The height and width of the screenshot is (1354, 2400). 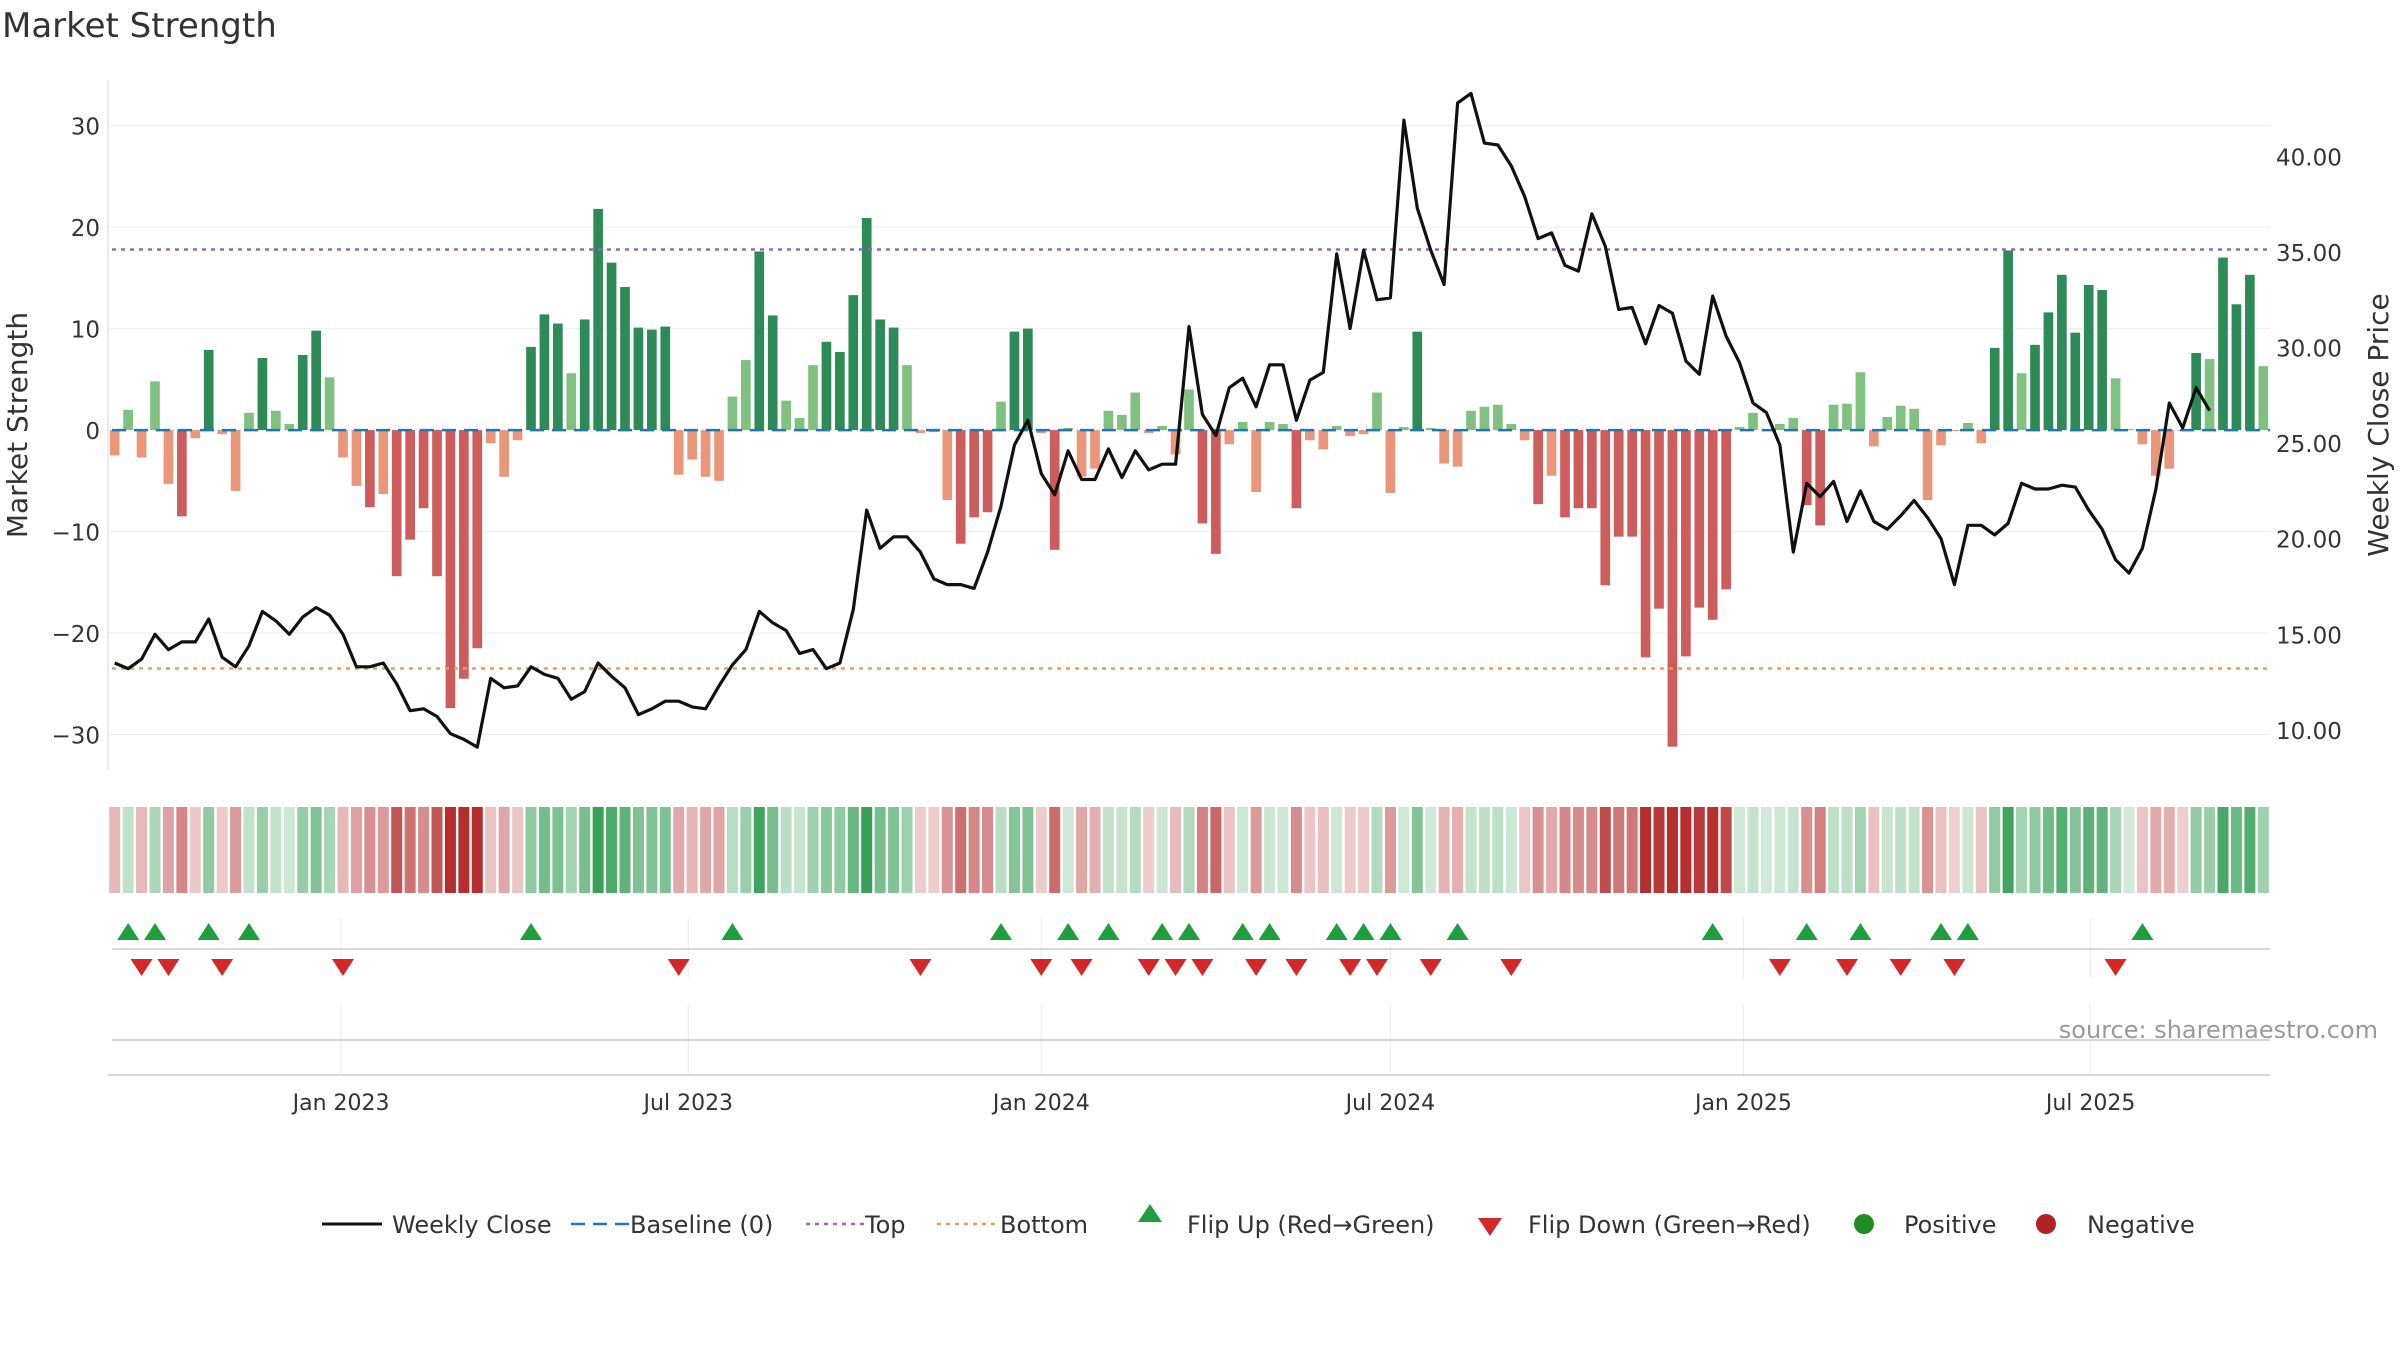 What do you see at coordinates (2141, 1225) in the screenshot?
I see `legend-label: Negative` at bounding box center [2141, 1225].